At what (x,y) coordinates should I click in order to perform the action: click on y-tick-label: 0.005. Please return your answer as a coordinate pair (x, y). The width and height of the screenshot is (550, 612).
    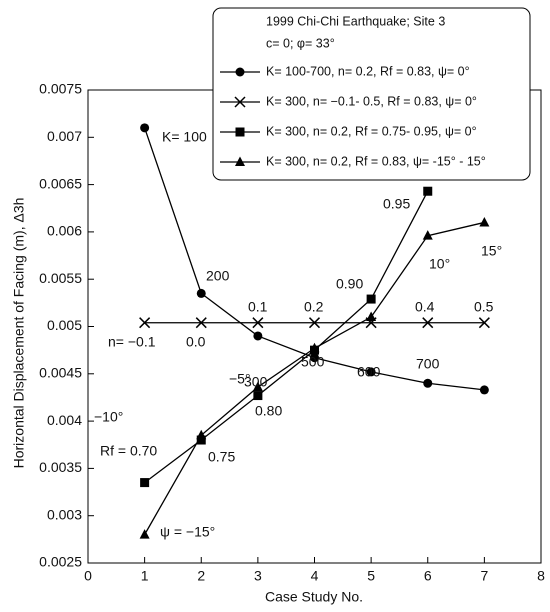
    Looking at the image, I should click on (64, 325).